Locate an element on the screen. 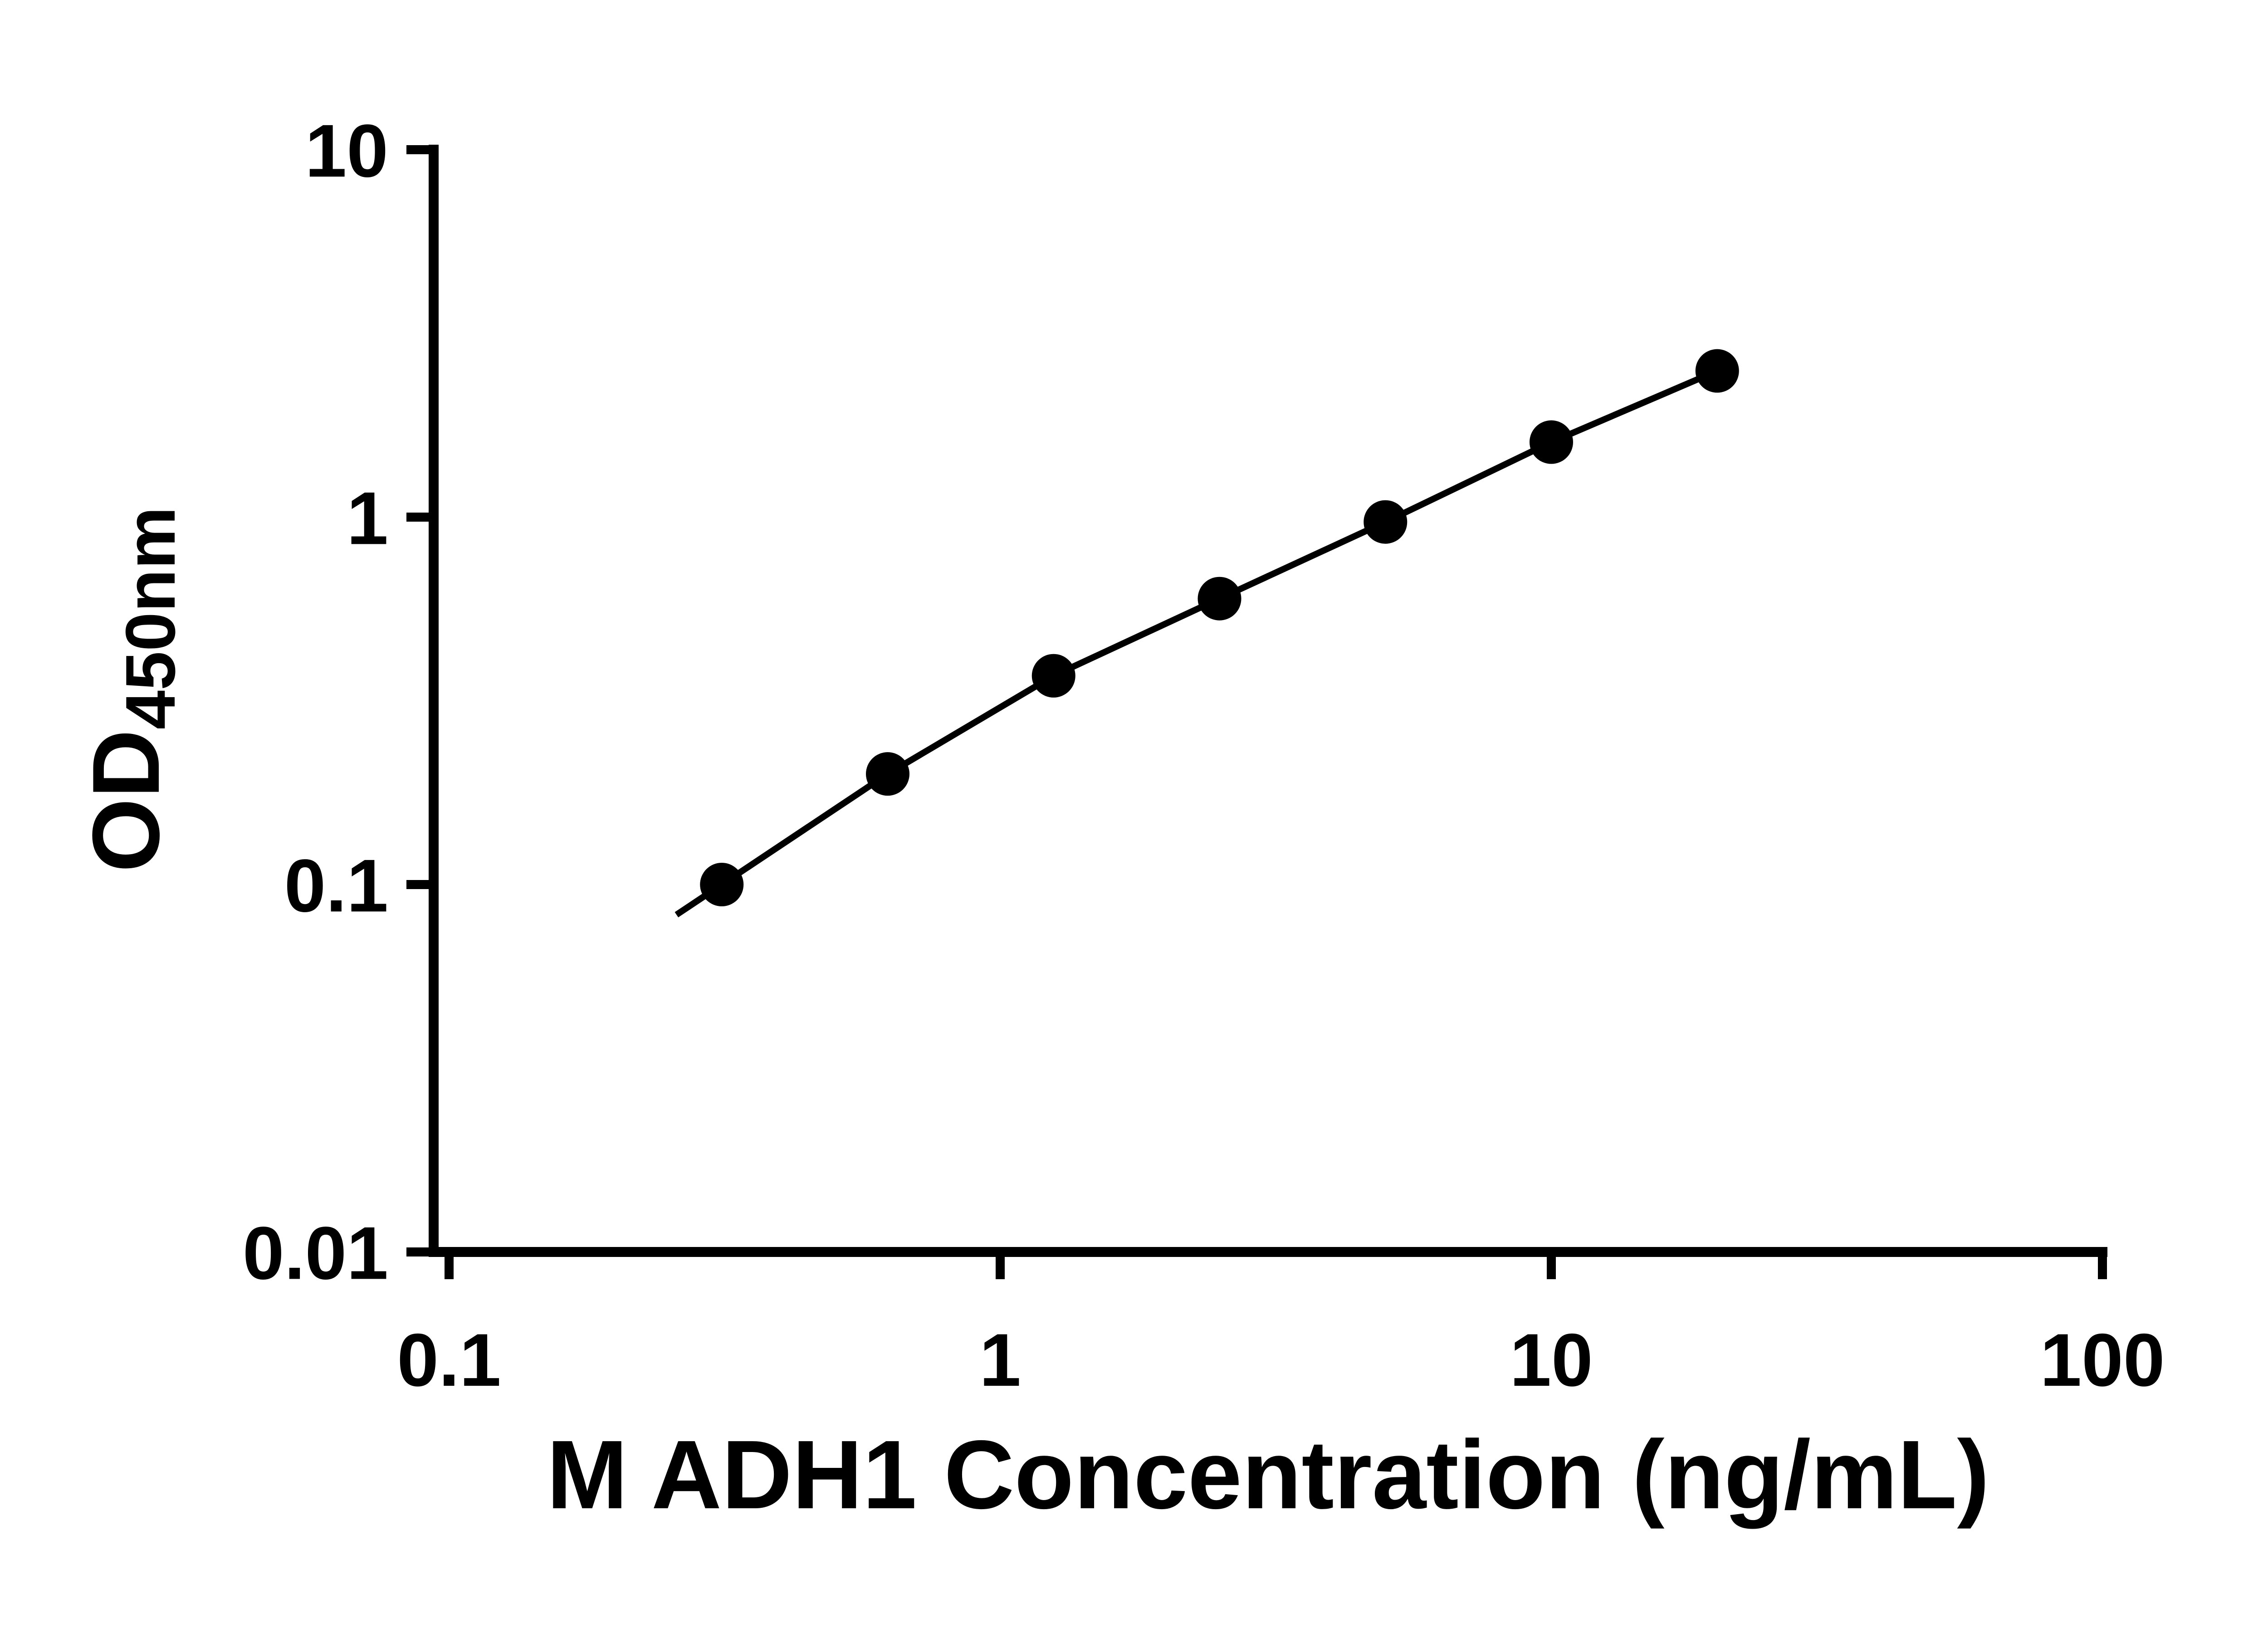 This screenshot has height=1633, width=2268. x-tick-label: 0.1 is located at coordinates (449, 1360).